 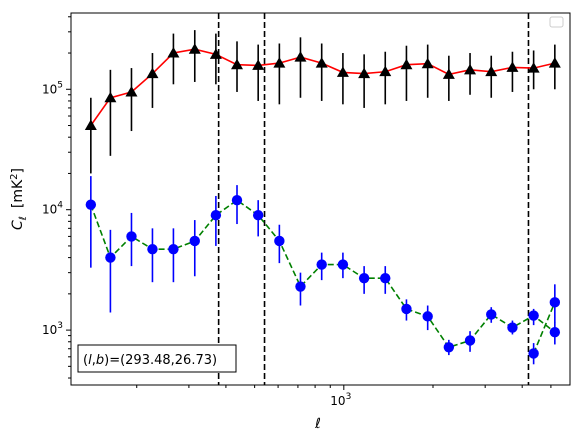 What do you see at coordinates (317, 424) in the screenshot?
I see `x-axis-label: ℓ` at bounding box center [317, 424].